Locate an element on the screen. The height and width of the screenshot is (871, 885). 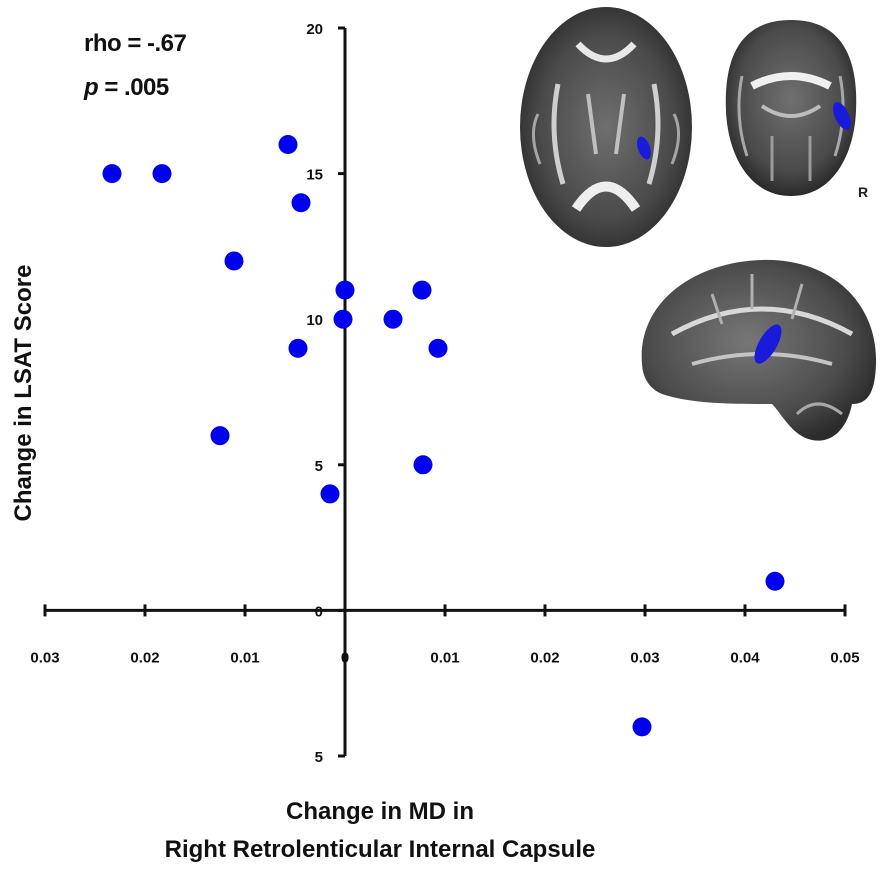
highlight-region-axial is located at coordinates (644, 148).